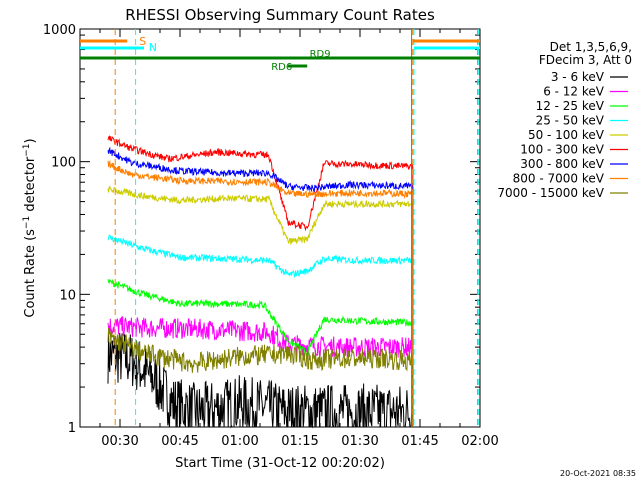  I want to click on x-axis-label: Start Time (31-Oct-12 00:20:02), so click(280, 463).